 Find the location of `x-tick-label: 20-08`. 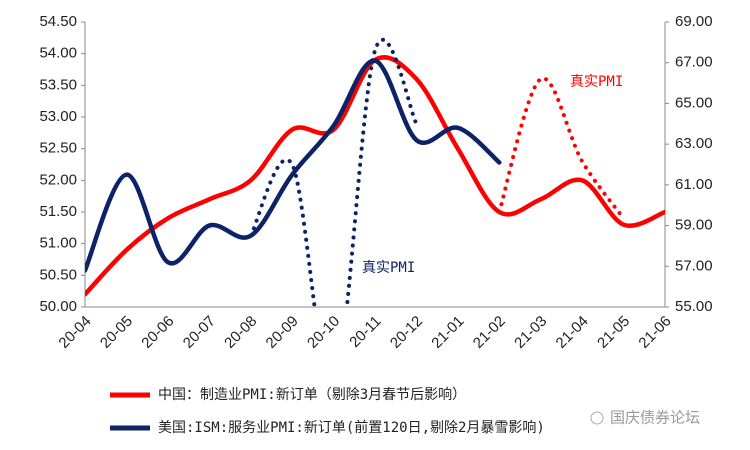

x-tick-label: 20-08 is located at coordinates (240, 332).